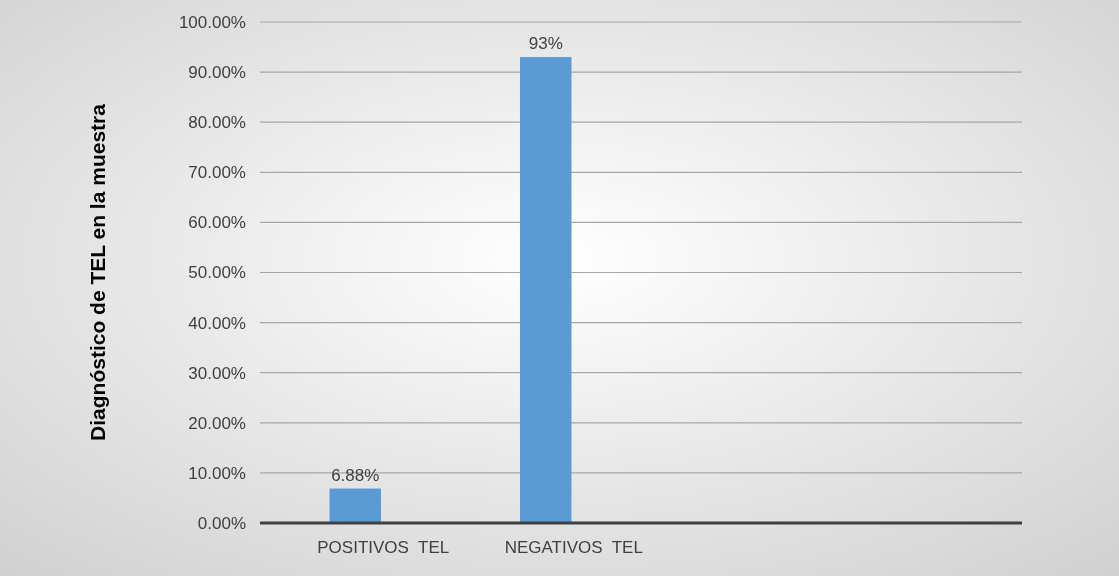  I want to click on y-tick-label: 80.00%, so click(217, 123).